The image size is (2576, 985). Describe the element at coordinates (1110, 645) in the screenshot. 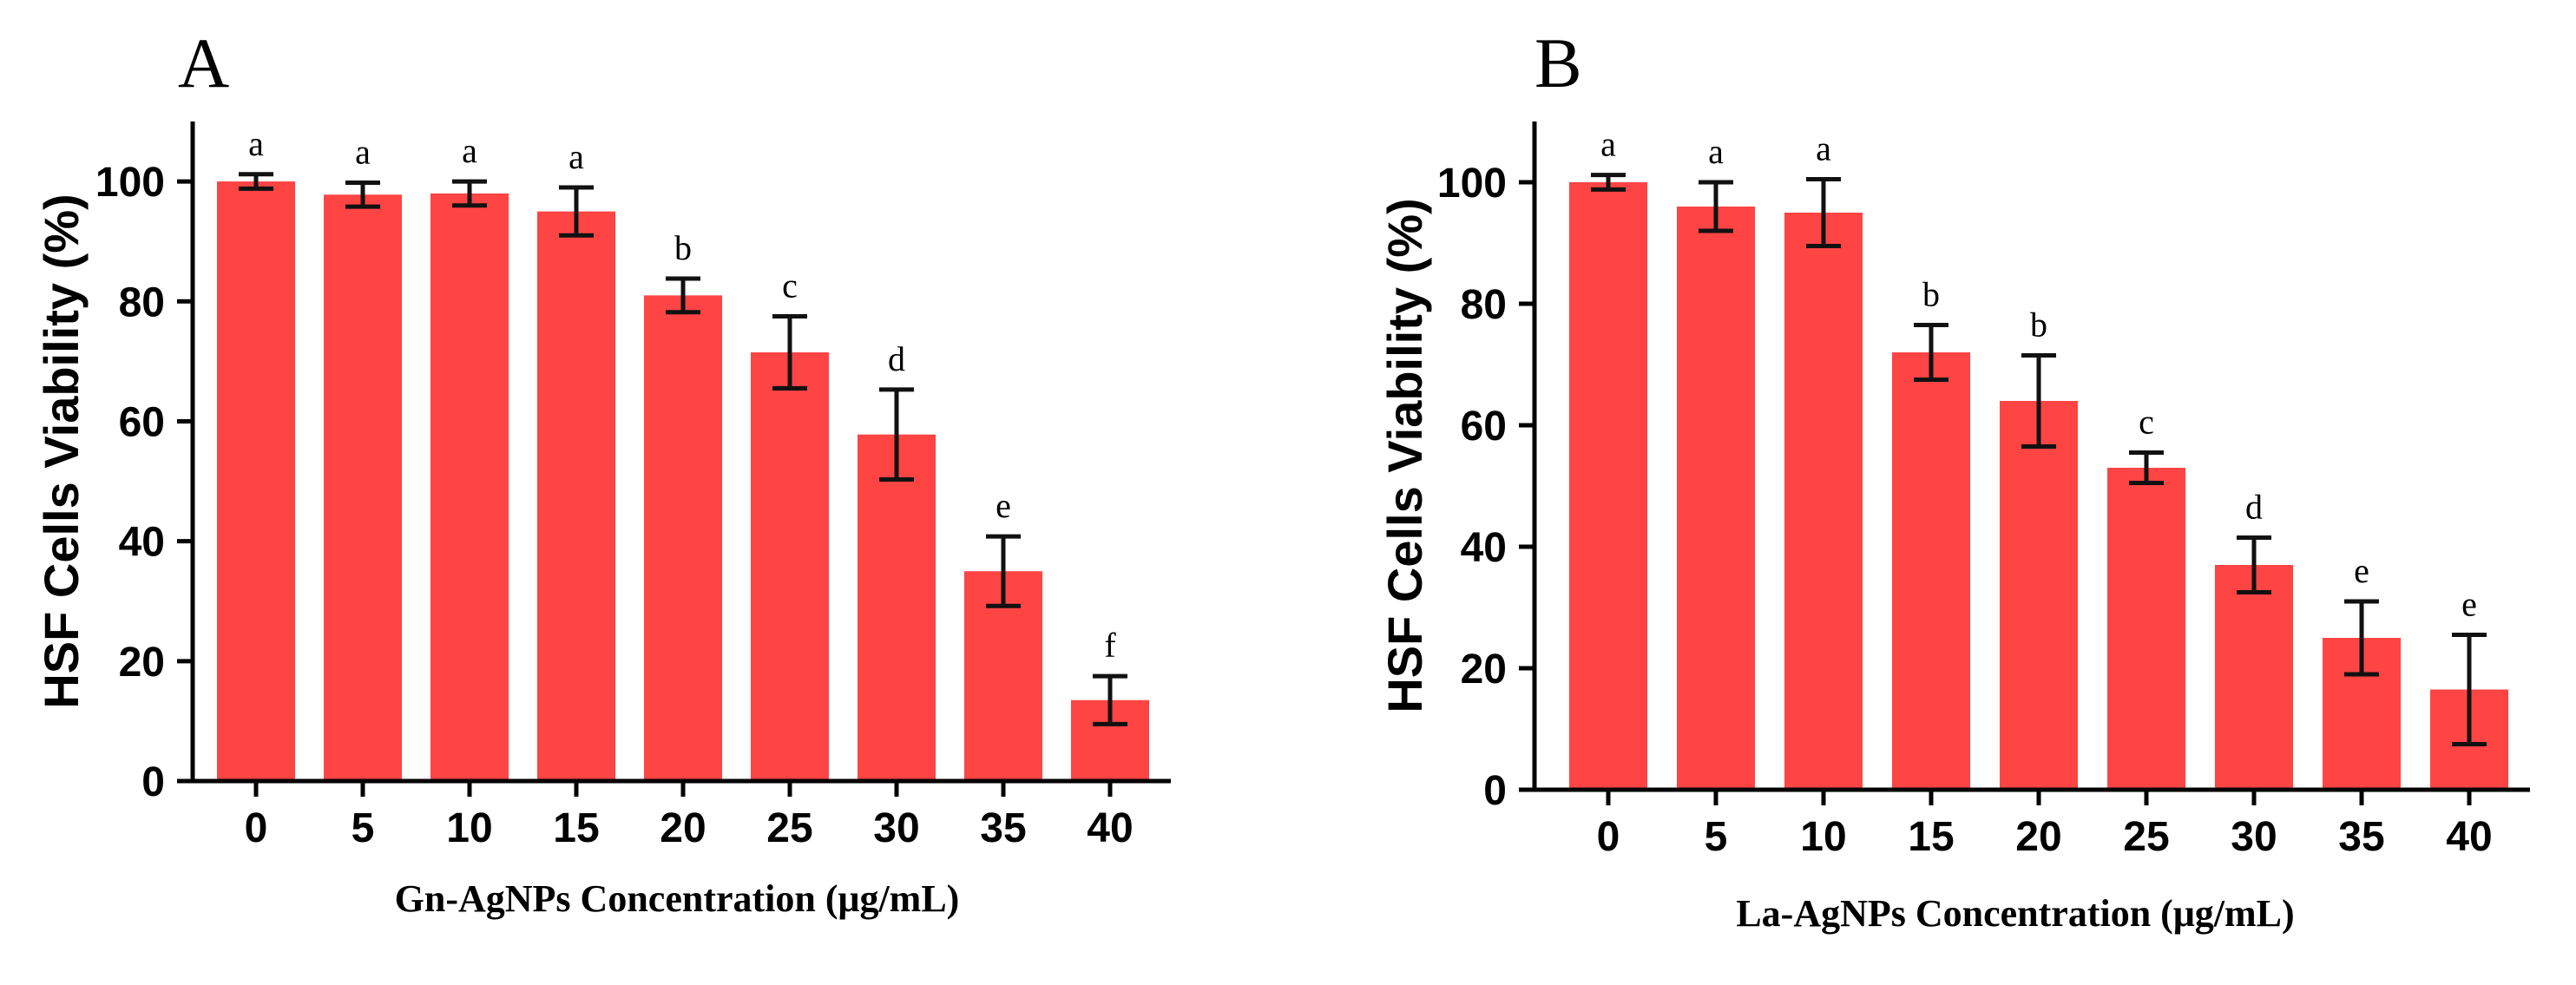

I see `significance-label: f` at that location.